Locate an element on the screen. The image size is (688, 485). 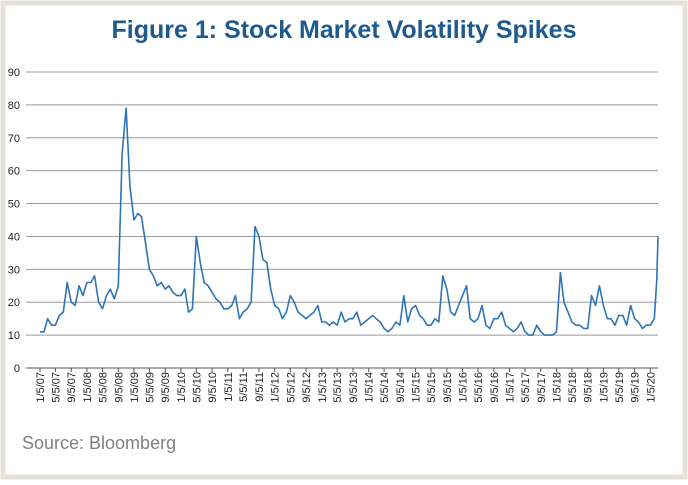
x-tick-label: 1/5/17 is located at coordinates (511, 387).